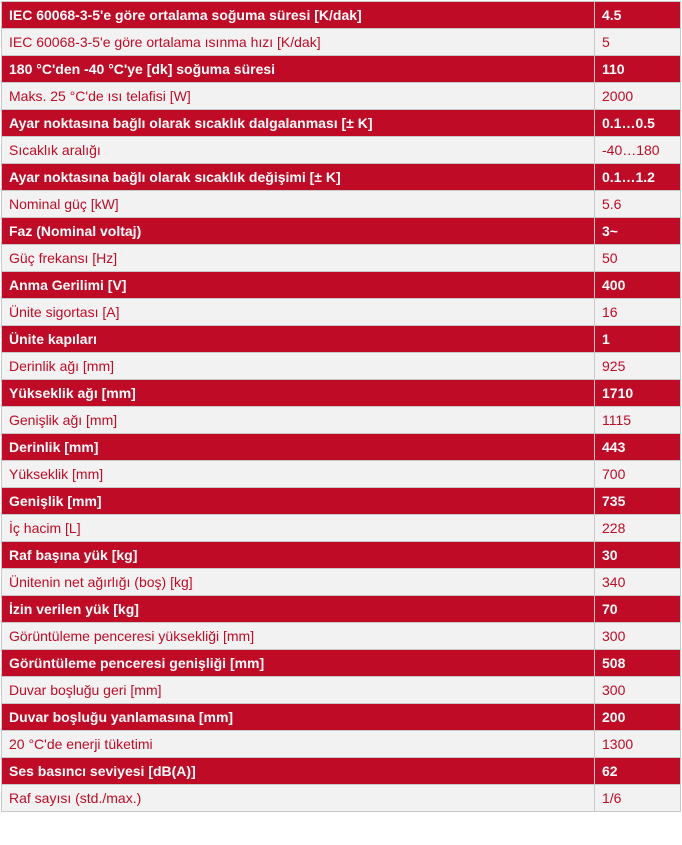 This screenshot has width=682, height=845. What do you see at coordinates (298, 744) in the screenshot?
I see `spec-label: 20 °C'de enerji tüketimi` at bounding box center [298, 744].